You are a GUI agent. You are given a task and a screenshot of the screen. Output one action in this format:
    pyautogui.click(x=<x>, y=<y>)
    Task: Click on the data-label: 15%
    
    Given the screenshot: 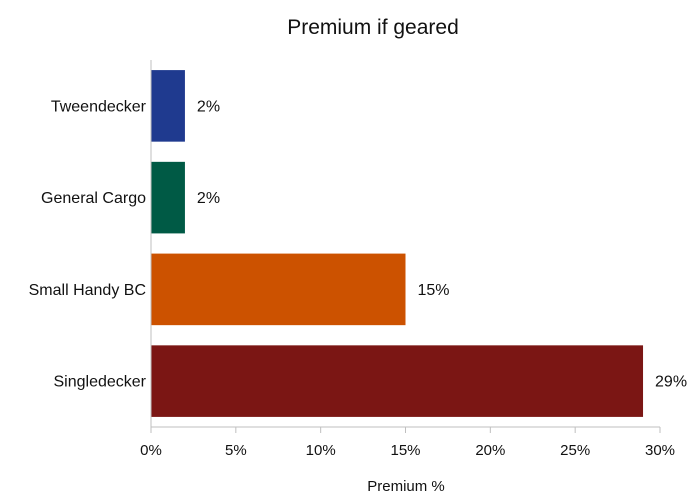 What is the action you would take?
    pyautogui.click(x=434, y=290)
    